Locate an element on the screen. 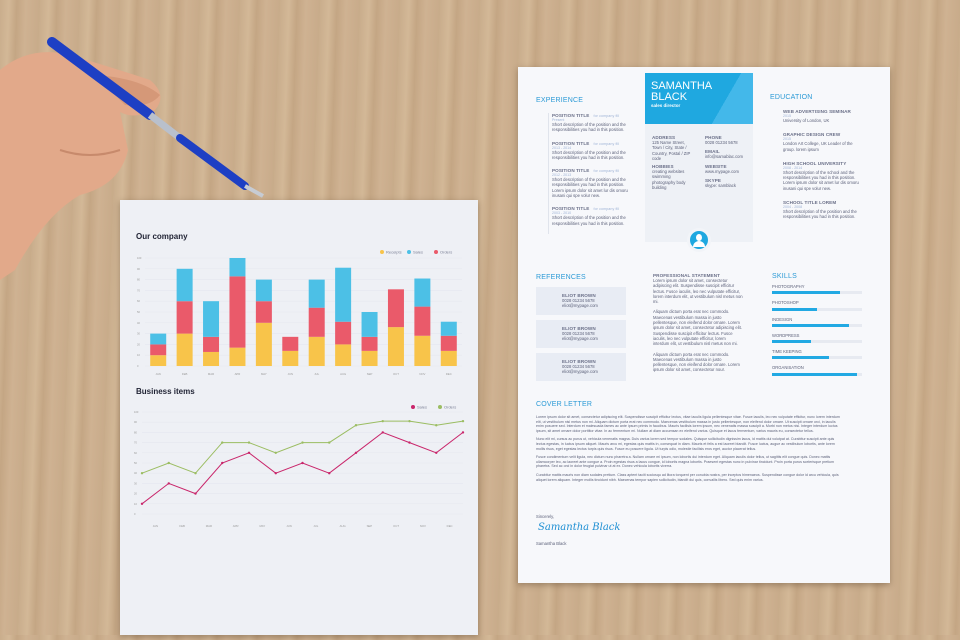 The height and width of the screenshot is (640, 960). signature: Samantha Black is located at coordinates (579, 527).